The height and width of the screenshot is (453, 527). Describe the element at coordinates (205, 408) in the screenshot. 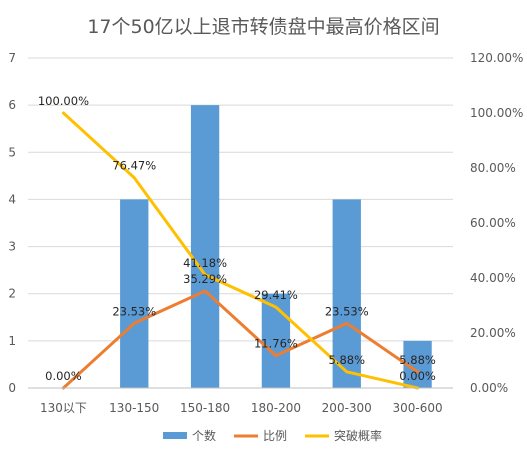

I see `category-label: 150-180` at that location.